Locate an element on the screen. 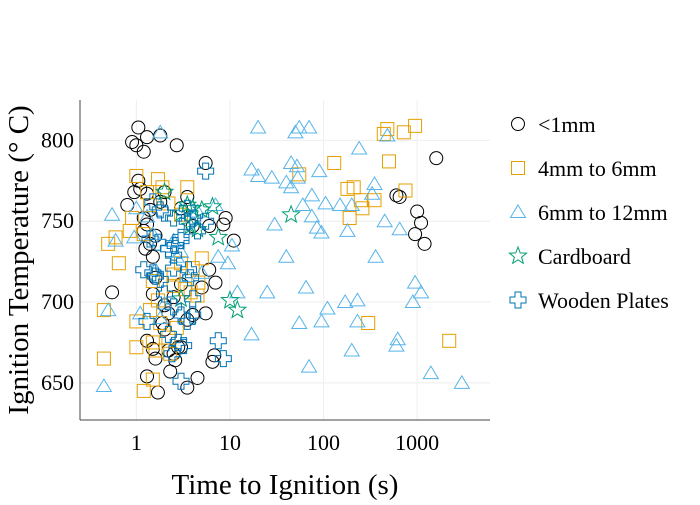 The height and width of the screenshot is (505, 700). x-tick-label: 100 is located at coordinates (323, 442).